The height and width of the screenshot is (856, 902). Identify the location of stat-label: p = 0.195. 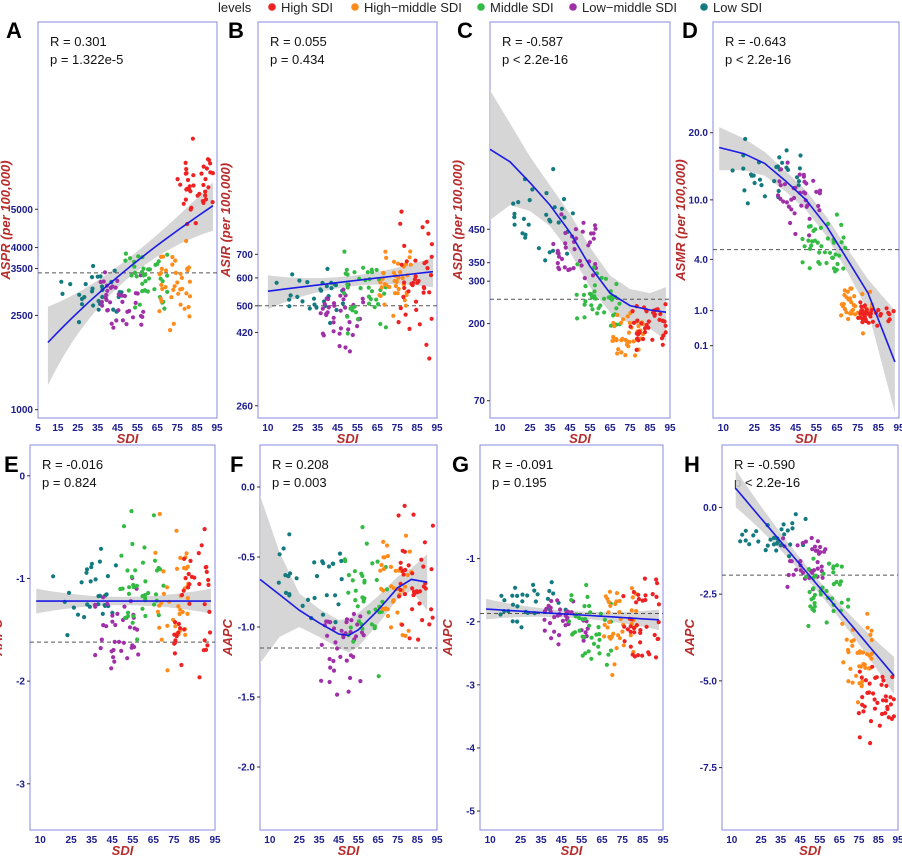
(519, 482).